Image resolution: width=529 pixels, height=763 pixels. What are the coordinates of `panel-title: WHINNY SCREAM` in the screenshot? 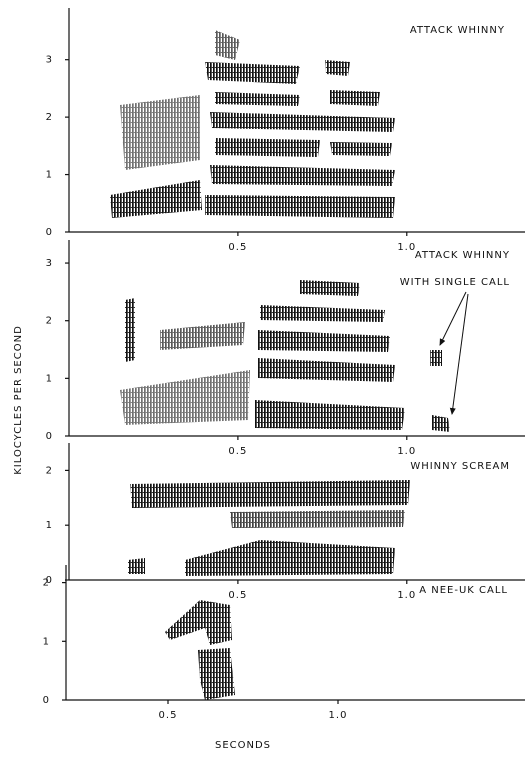 It's located at (460, 466).